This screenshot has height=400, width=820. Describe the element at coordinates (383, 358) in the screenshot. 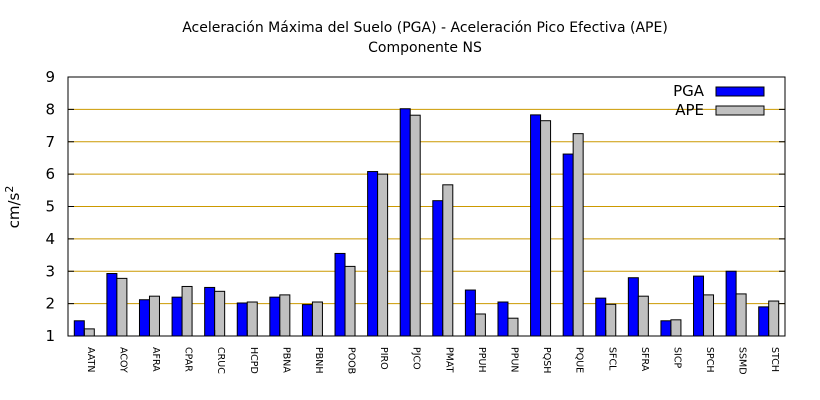

I see `x-tick-label: PIRO` at that location.